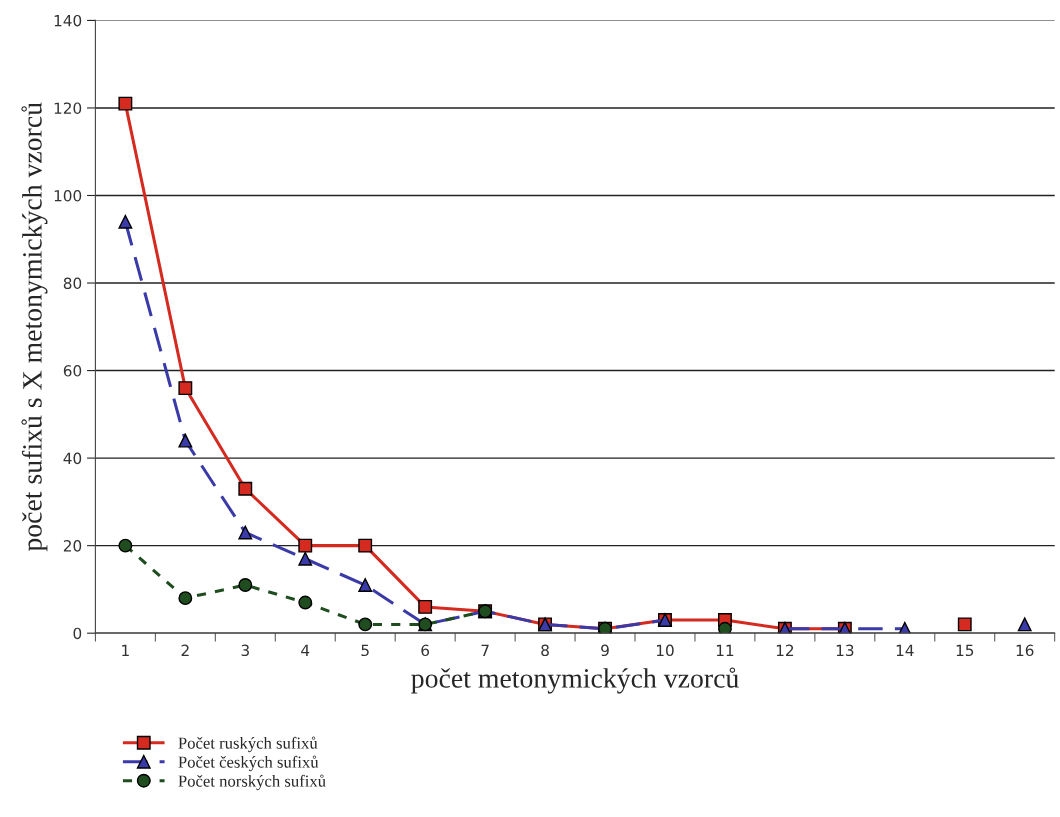 This screenshot has height=817, width=1060. What do you see at coordinates (365, 650) in the screenshot?
I see `x-tick-label: 5` at bounding box center [365, 650].